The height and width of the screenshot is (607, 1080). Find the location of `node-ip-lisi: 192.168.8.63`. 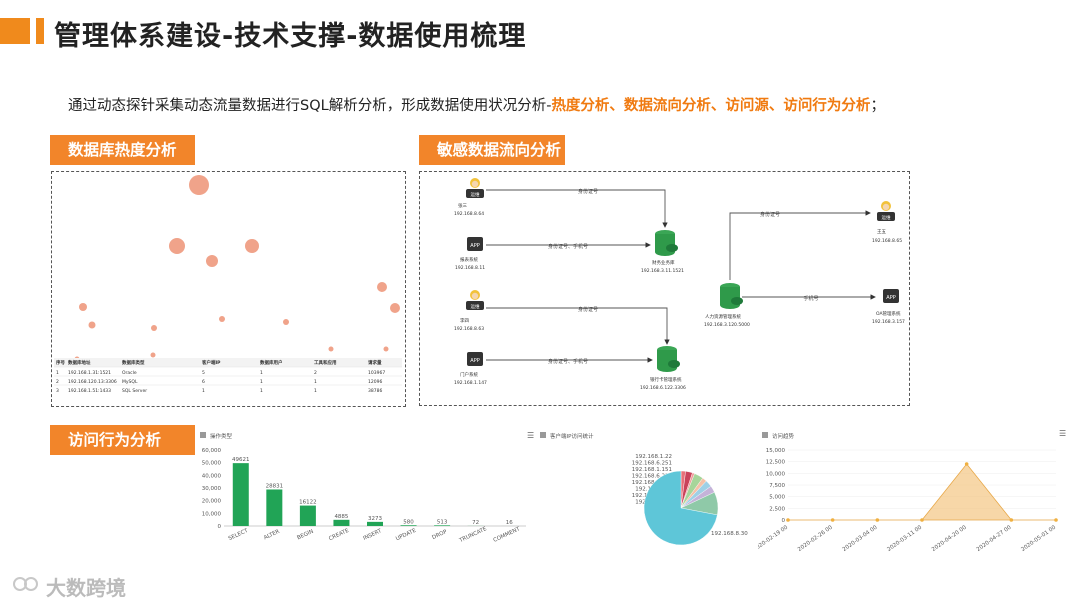

node-ip-lisi: 192.168.8.63 is located at coordinates (469, 329).